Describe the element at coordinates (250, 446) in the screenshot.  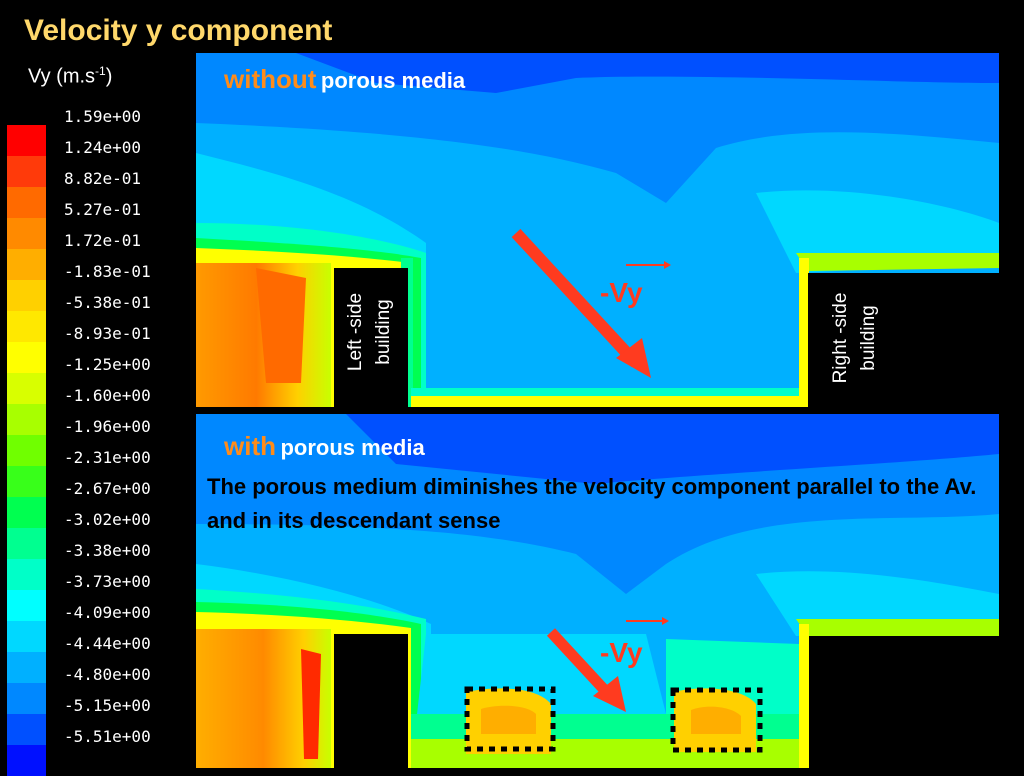
I see `heading-emphasis: with` at that location.